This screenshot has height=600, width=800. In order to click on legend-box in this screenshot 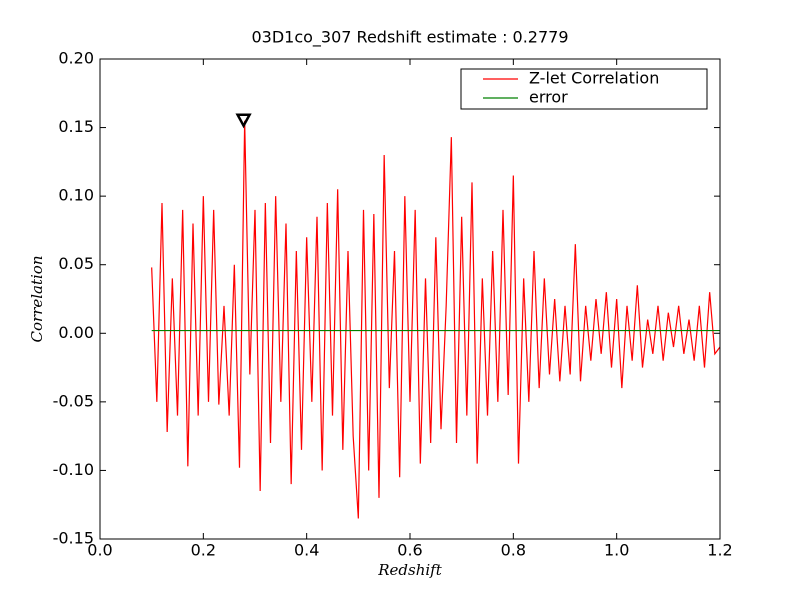, I will do `click(584, 89)`.